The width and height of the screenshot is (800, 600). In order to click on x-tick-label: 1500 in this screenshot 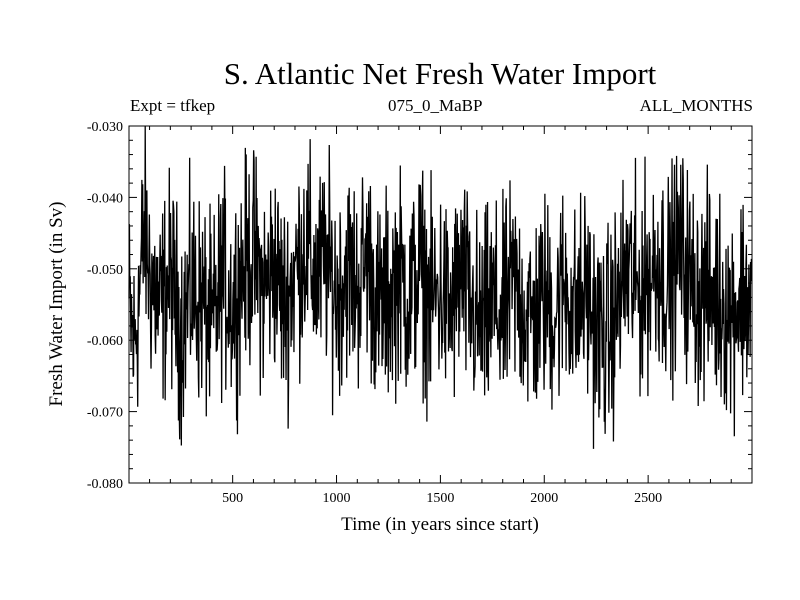, I will do `click(440, 498)`.